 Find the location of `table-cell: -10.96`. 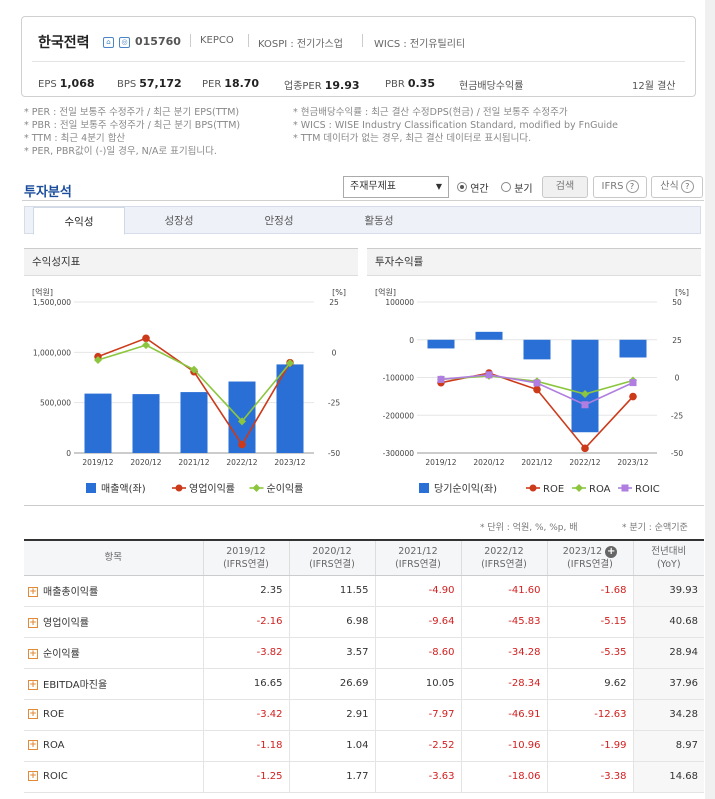

table-cell: -10.96 is located at coordinates (503, 746).